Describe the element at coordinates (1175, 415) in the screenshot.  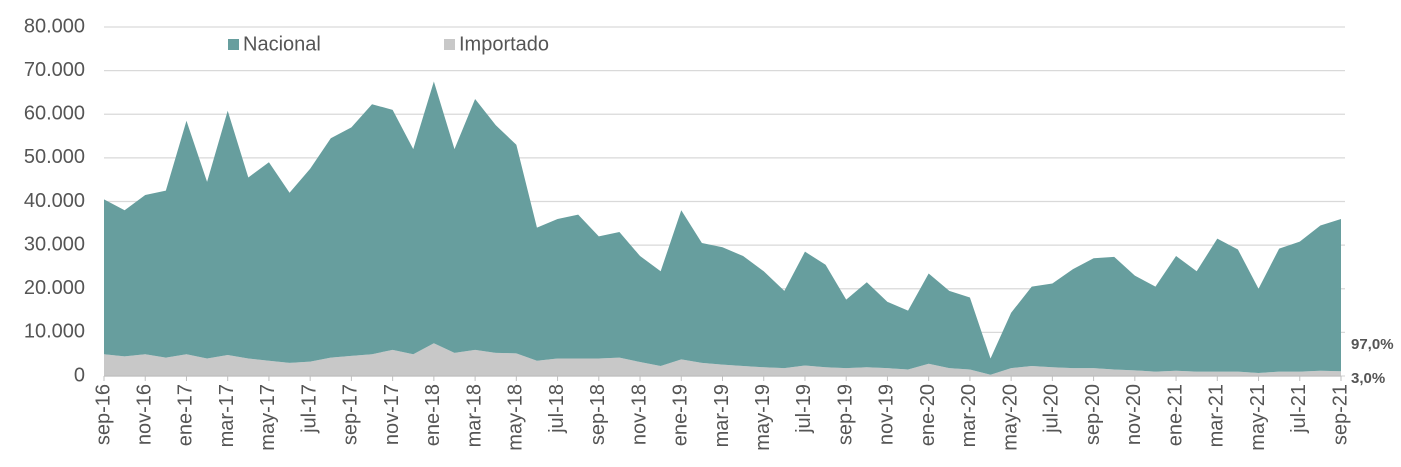
I see `x-tick-label: ene-21` at that location.